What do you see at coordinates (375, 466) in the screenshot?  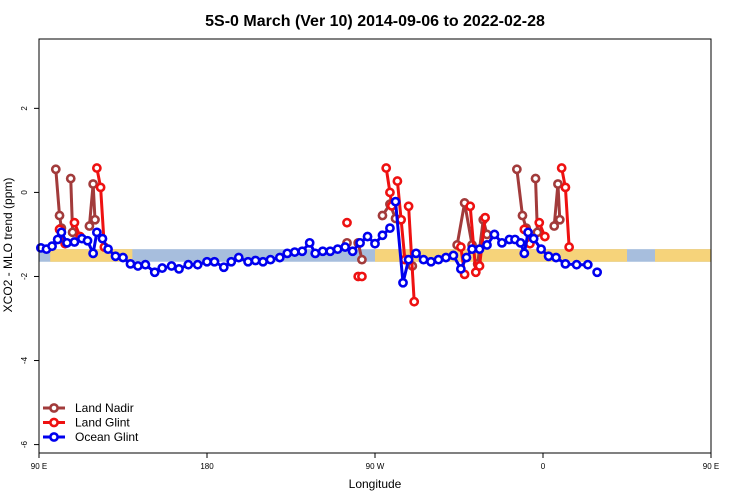 I see `x-tick-label: 90 W` at bounding box center [375, 466].